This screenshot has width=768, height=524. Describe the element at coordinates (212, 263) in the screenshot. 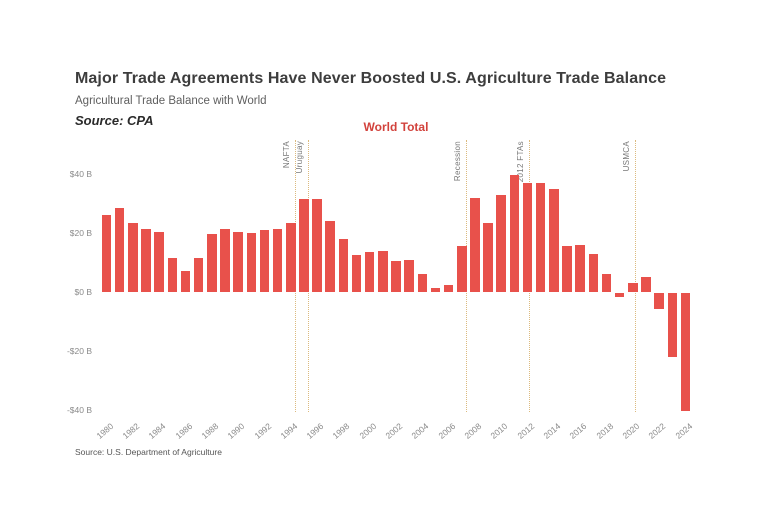

I see `bar-1988` at that location.